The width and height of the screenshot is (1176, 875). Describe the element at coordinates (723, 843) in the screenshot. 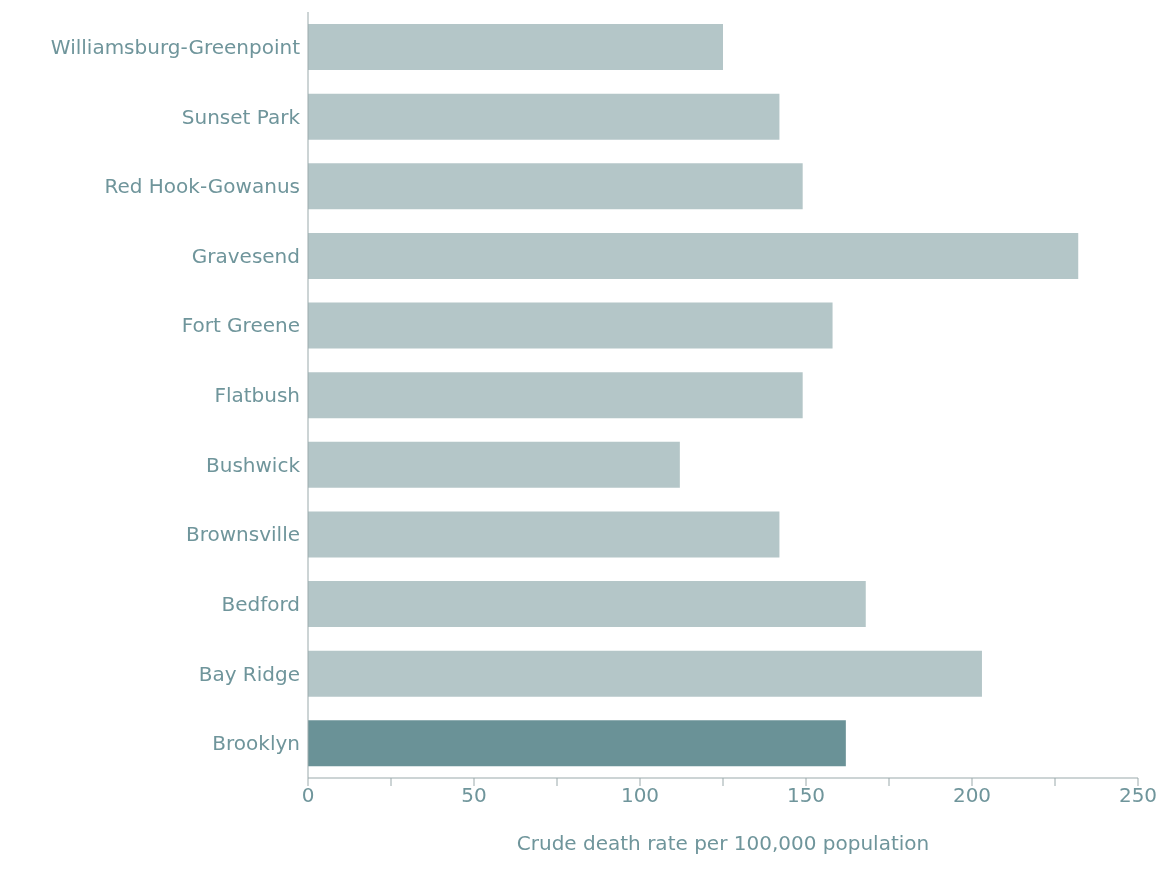

I see `x-axis-title: Crude death rate per 100,000 population` at that location.